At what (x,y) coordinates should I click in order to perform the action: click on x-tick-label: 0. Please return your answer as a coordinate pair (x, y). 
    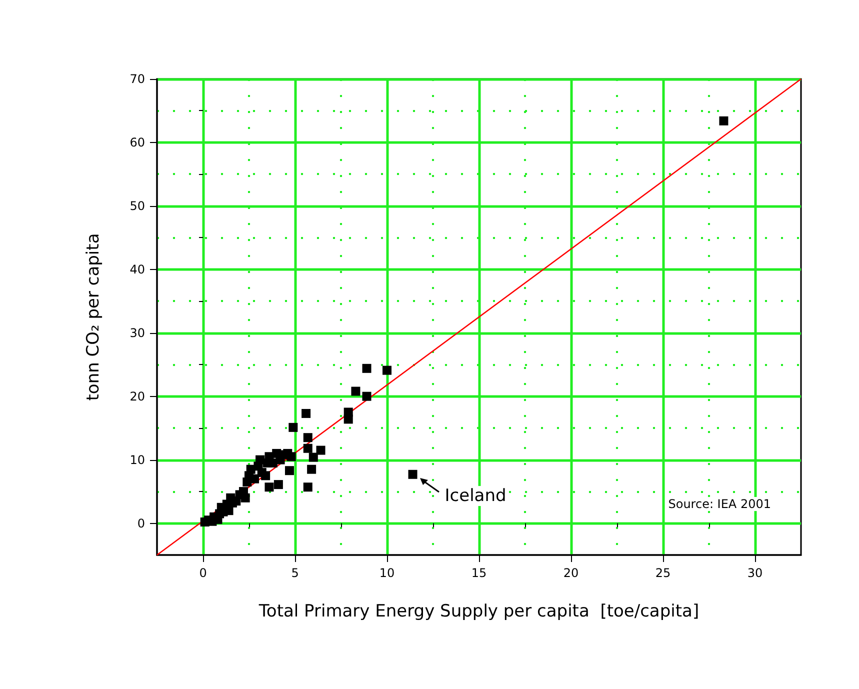
    Looking at the image, I should click on (203, 573).